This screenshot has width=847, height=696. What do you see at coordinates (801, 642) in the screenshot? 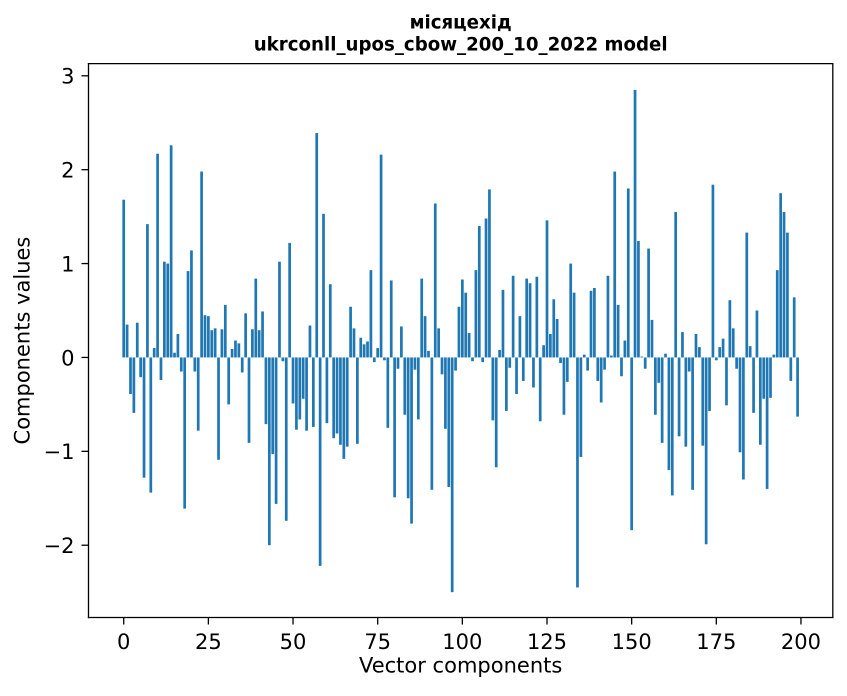
I see `x-tick-label: 200` at bounding box center [801, 642].